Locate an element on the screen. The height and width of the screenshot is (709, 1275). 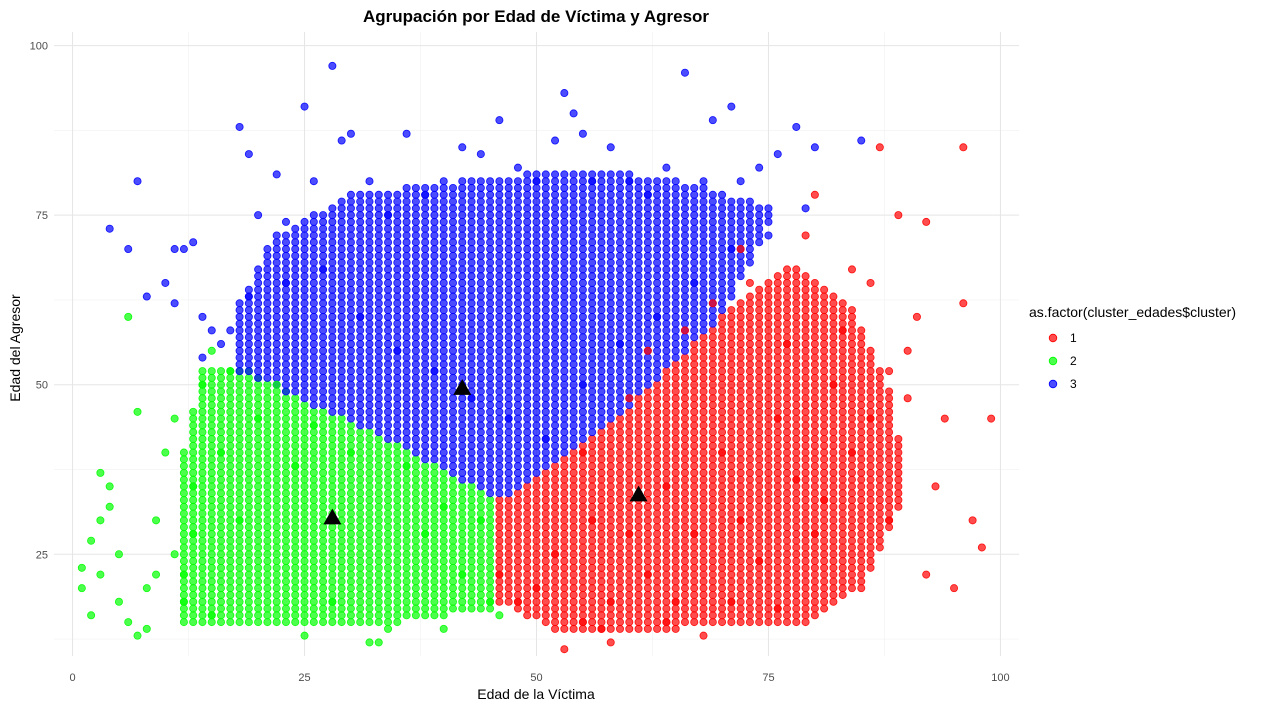
x-axis-ticks: 0 25 50 75 100 is located at coordinates (539, 678).